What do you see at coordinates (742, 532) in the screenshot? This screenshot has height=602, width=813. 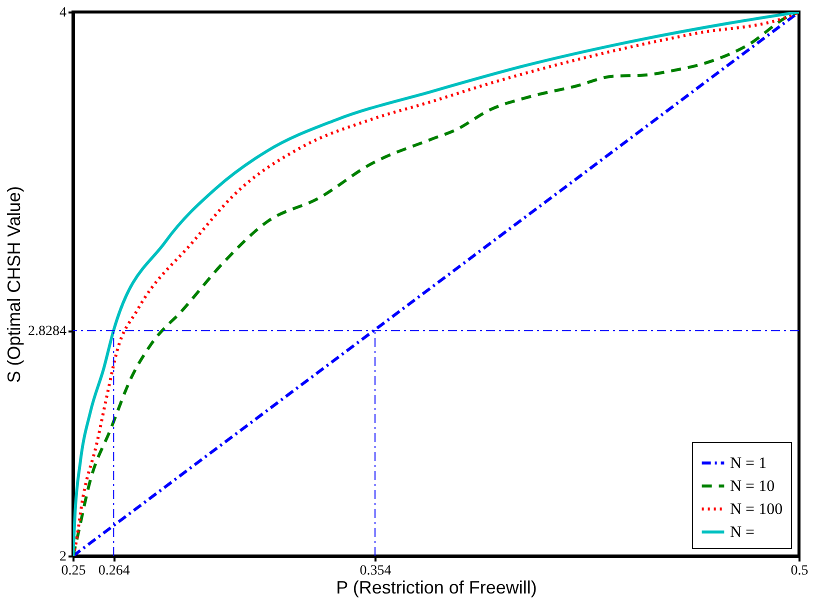 I see `legend-label: N =` at bounding box center [742, 532].